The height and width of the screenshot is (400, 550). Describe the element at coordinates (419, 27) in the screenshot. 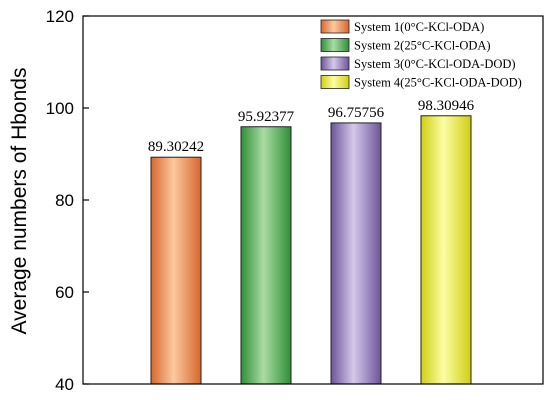

I see `legend-label-system-1: System 1(0°C-KCl-ODA)` at that location.